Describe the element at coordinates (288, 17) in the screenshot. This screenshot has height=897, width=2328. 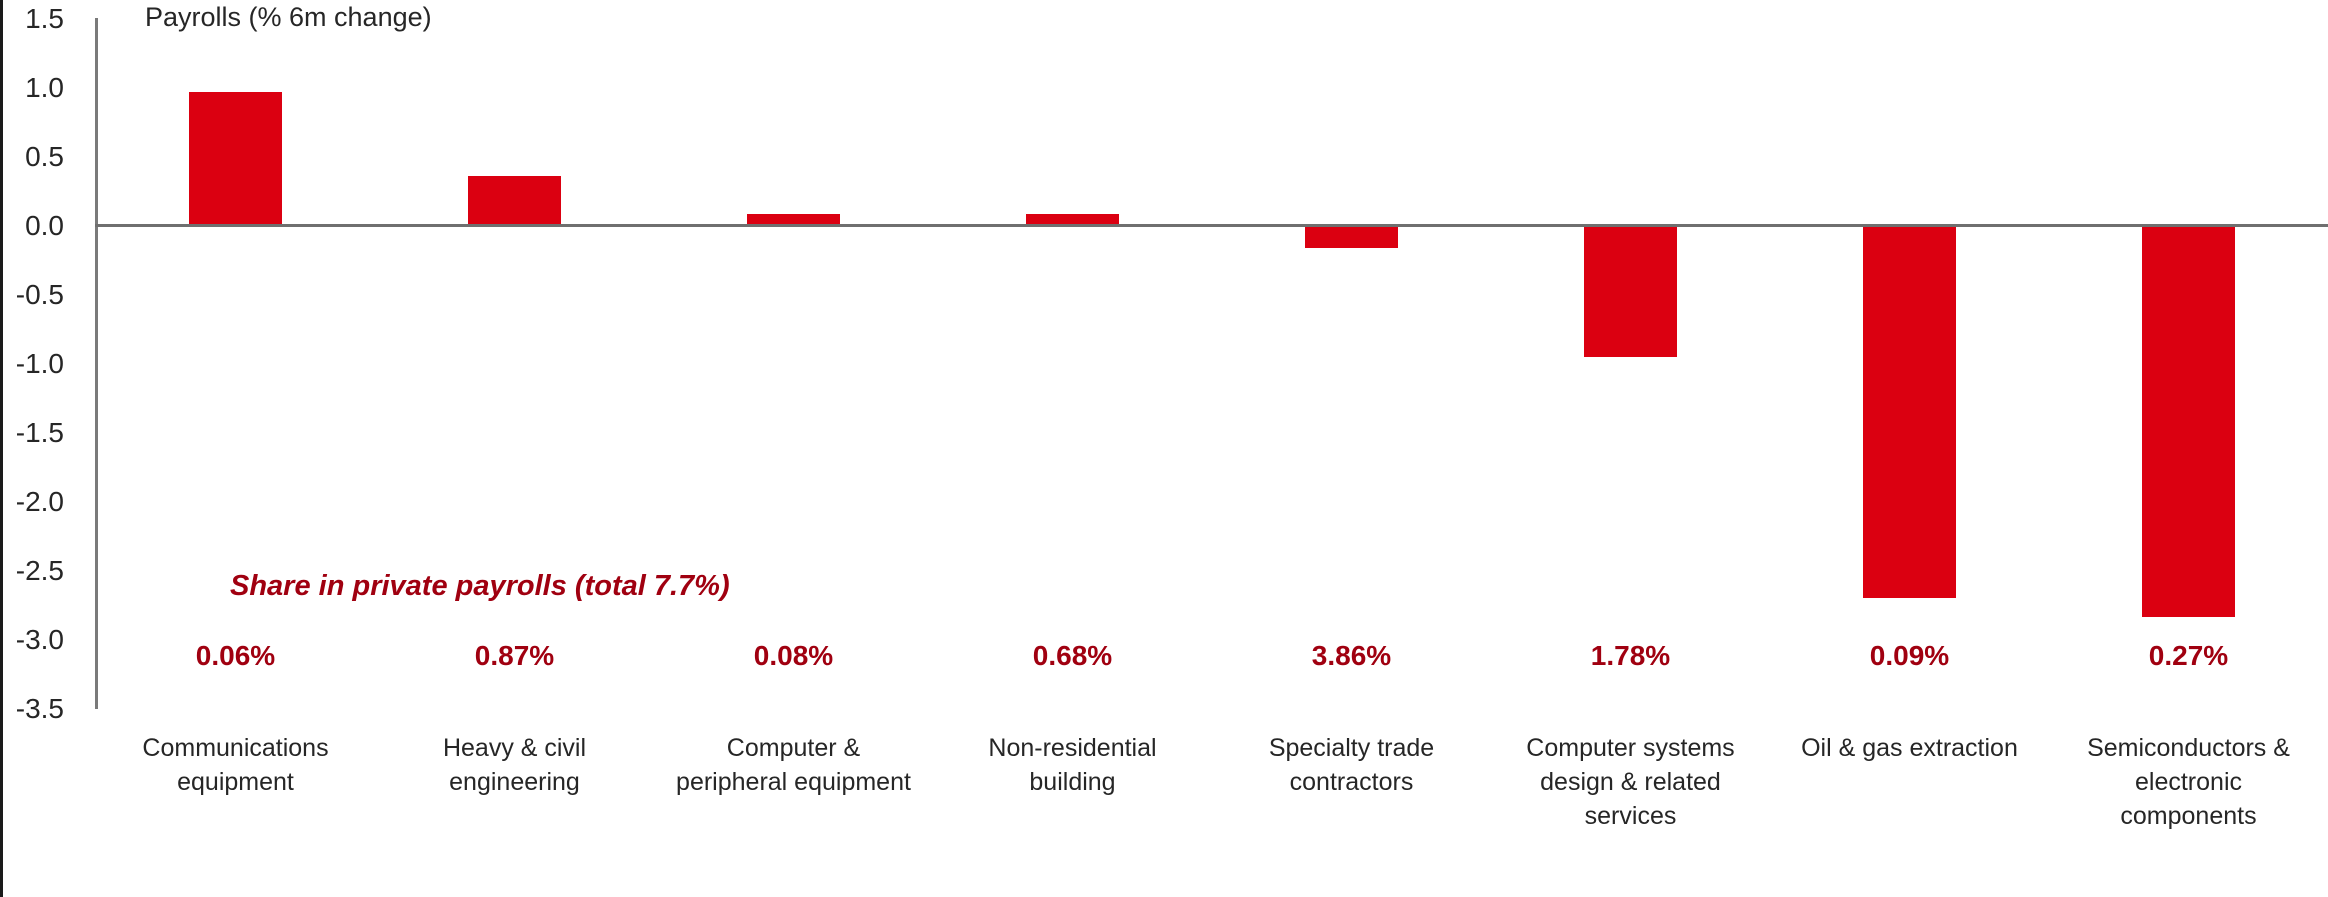
I see `chart-title: Payrolls (% 6m change)` at that location.